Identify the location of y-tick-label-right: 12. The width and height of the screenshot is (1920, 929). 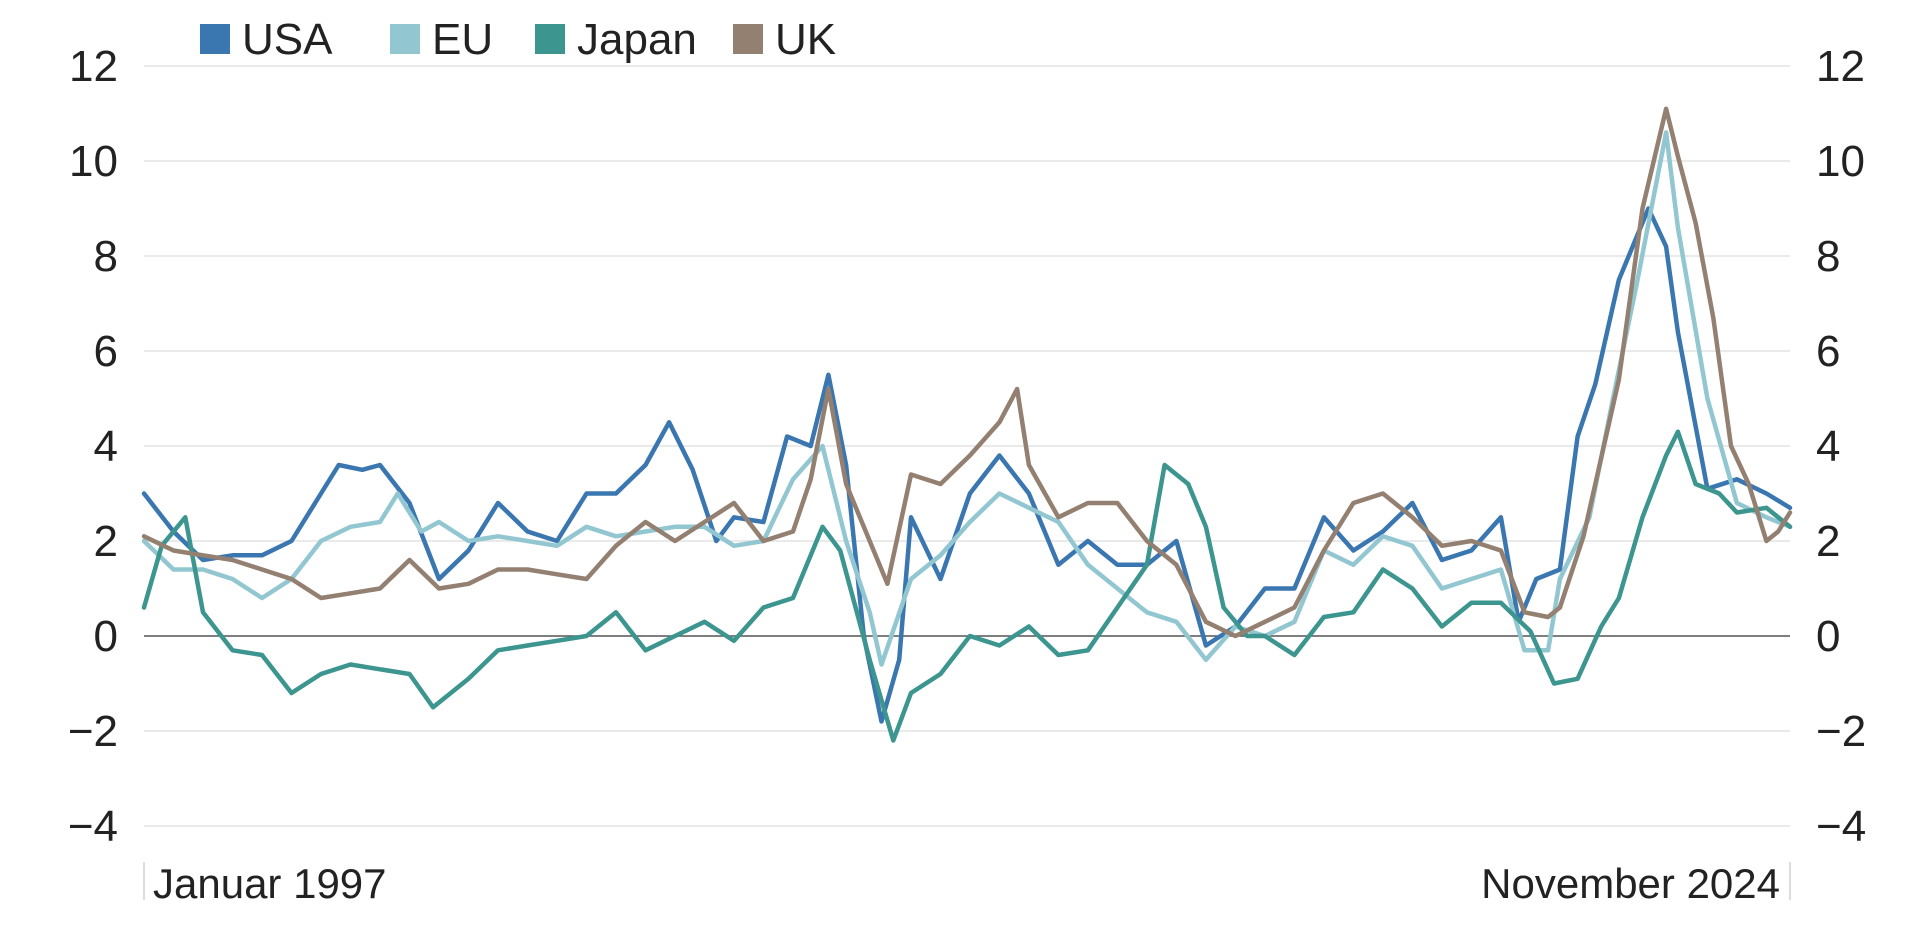
(1840, 66).